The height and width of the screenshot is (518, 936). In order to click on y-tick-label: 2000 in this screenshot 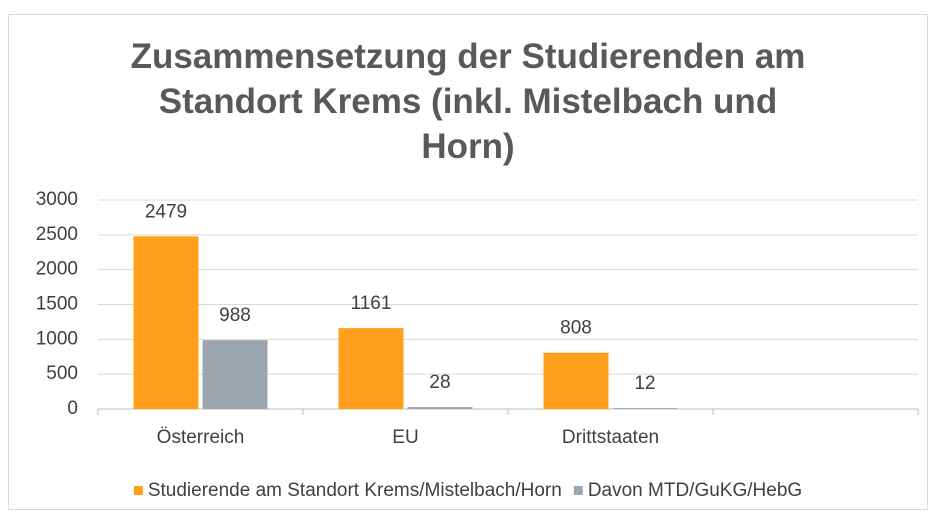, I will do `click(57, 269)`.